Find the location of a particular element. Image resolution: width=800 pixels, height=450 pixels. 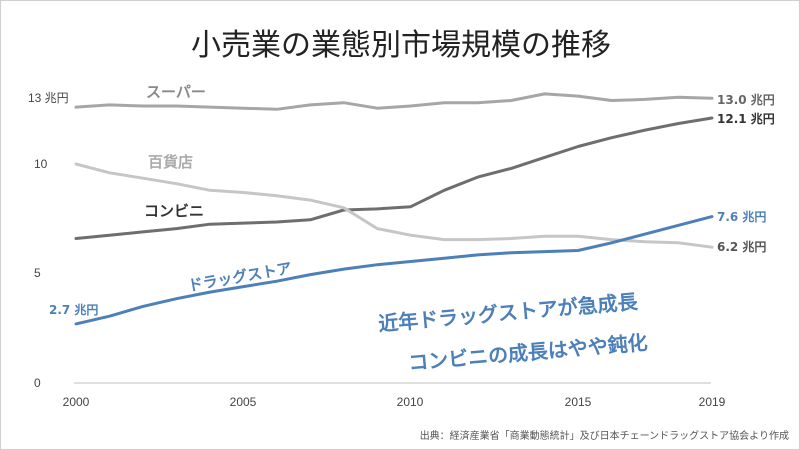

chart-title: 小売業の業態別市場規模の推移 is located at coordinates (401, 45).